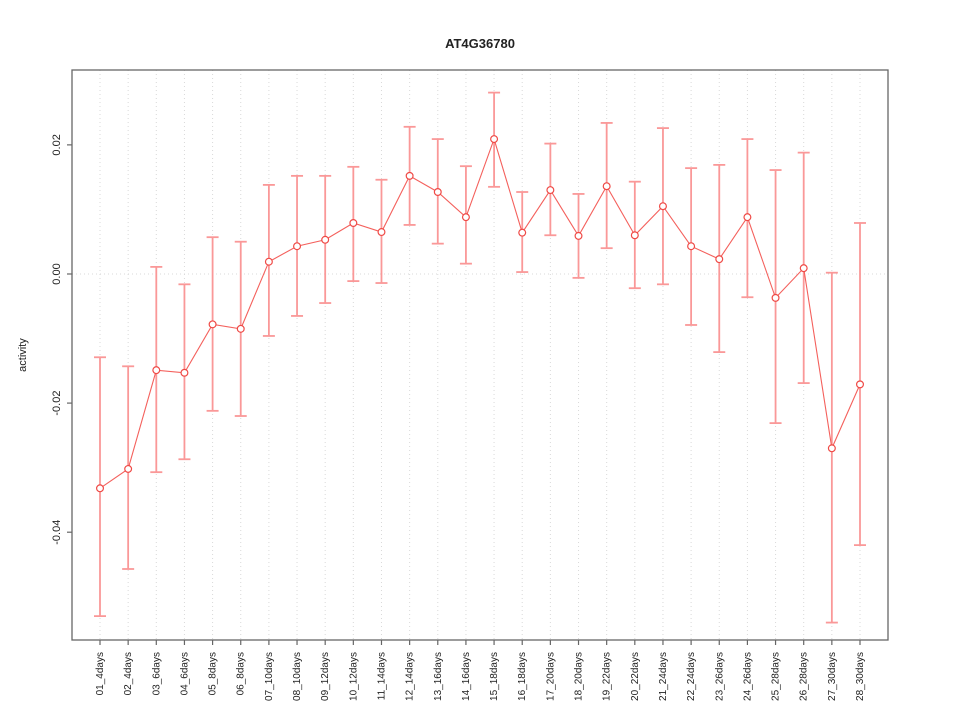  I want to click on x-tick-label: 18_20days, so click(579, 676).